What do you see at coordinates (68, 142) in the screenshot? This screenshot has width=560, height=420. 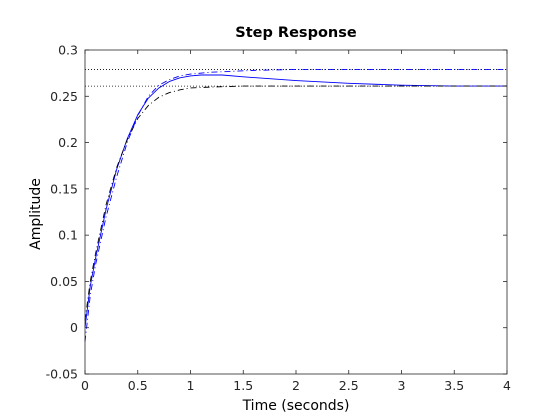 I see `y-tick-label-5: 0.2` at bounding box center [68, 142].